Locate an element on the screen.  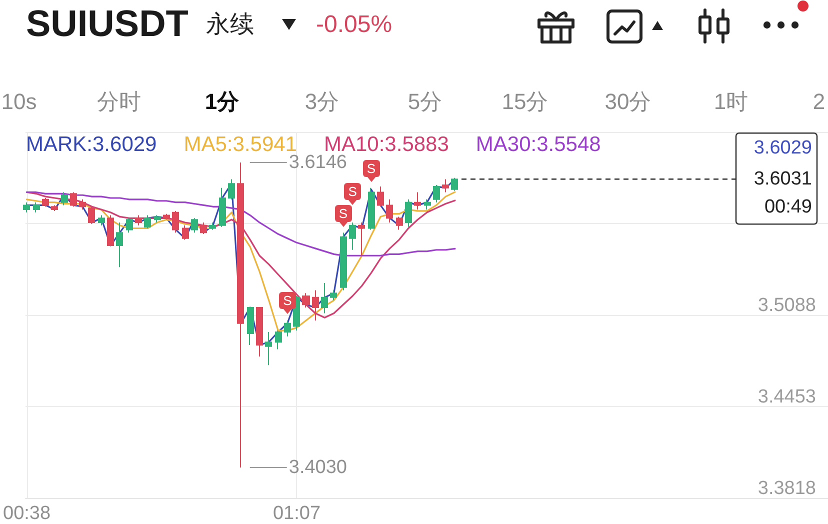
chart-title: SUIUSDT is located at coordinates (107, 24).